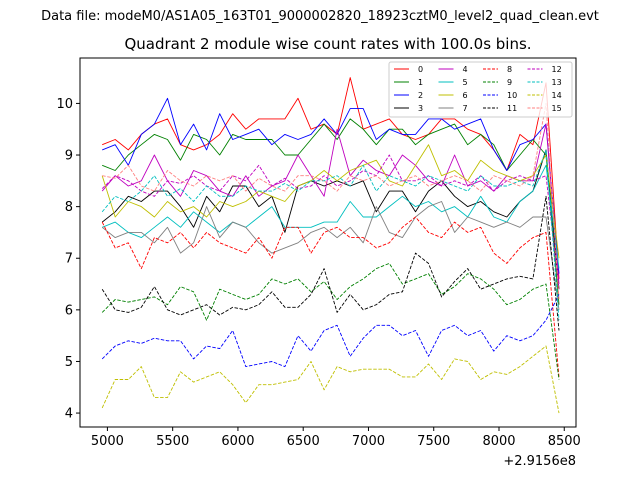 This screenshot has height=480, width=640. I want to click on legend-label-0: 0, so click(420, 69).